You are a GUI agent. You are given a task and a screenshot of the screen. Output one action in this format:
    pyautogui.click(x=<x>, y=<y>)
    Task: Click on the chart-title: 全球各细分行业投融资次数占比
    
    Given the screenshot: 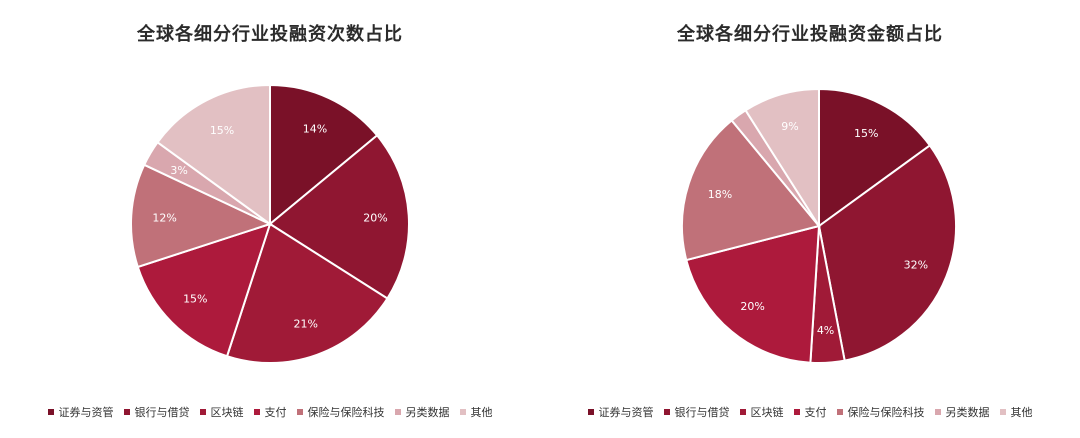 What is the action you would take?
    pyautogui.click(x=270, y=34)
    